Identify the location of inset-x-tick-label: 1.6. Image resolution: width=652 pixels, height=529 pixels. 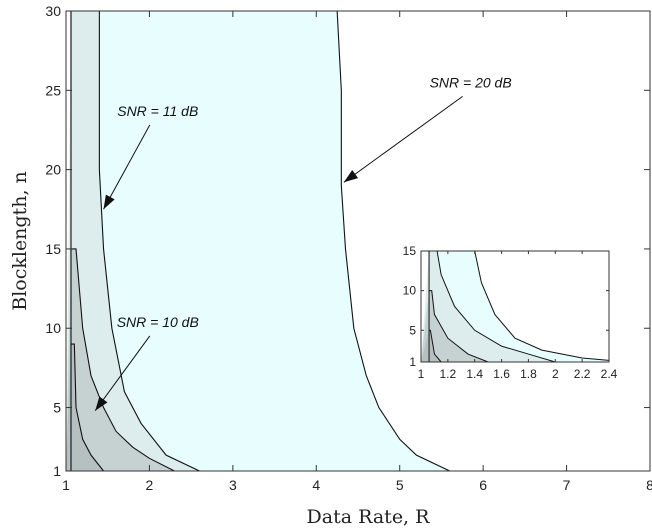
(501, 374).